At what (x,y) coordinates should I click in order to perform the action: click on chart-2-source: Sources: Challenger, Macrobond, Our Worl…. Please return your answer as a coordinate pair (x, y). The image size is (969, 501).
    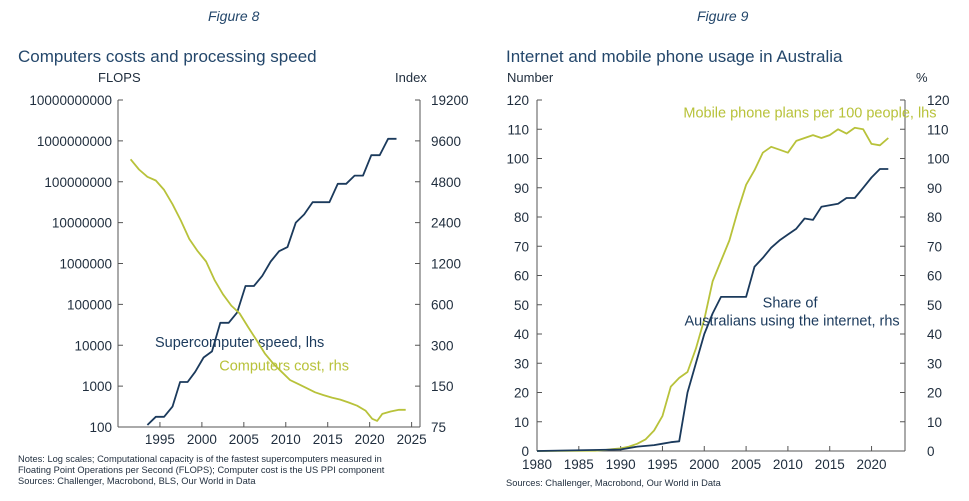
    Looking at the image, I should click on (613, 483).